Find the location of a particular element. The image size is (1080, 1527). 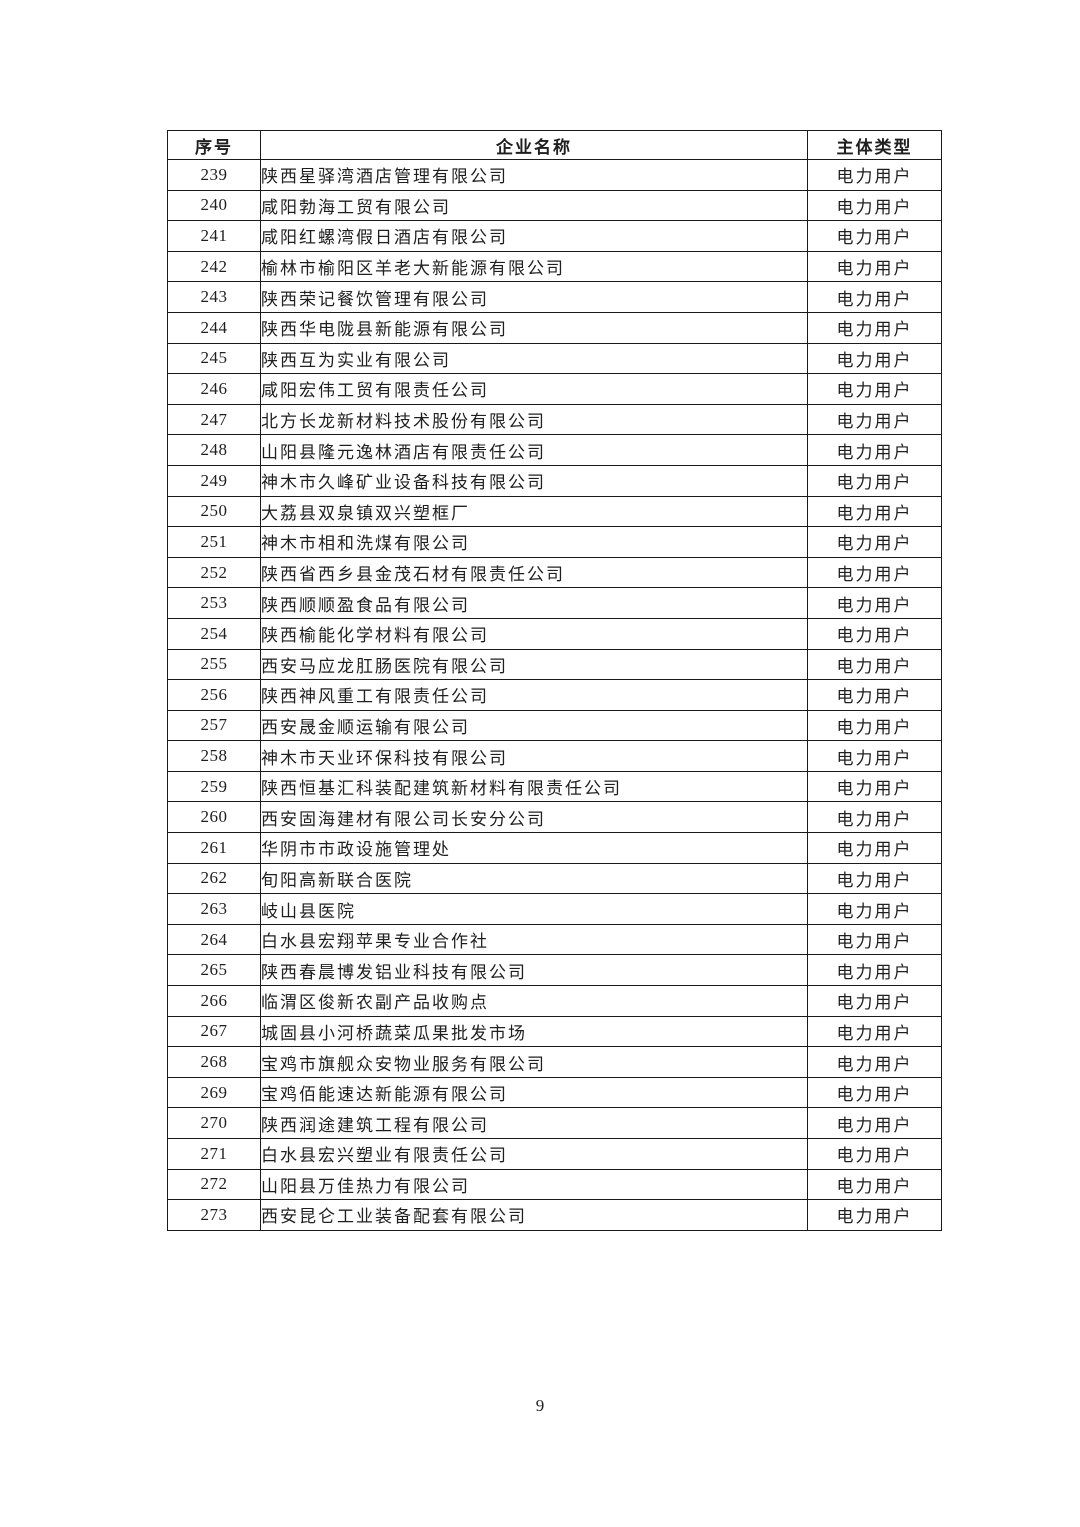

serial-number-cell: 273 is located at coordinates (214, 1215).